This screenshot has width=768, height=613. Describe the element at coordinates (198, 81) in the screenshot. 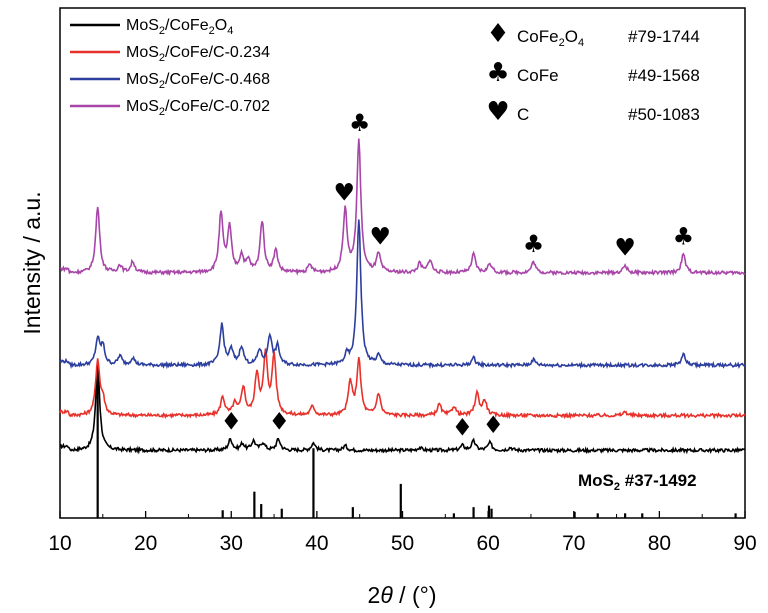

I see `legend-label: MoS2/CoFe/C-0.468` at that location.